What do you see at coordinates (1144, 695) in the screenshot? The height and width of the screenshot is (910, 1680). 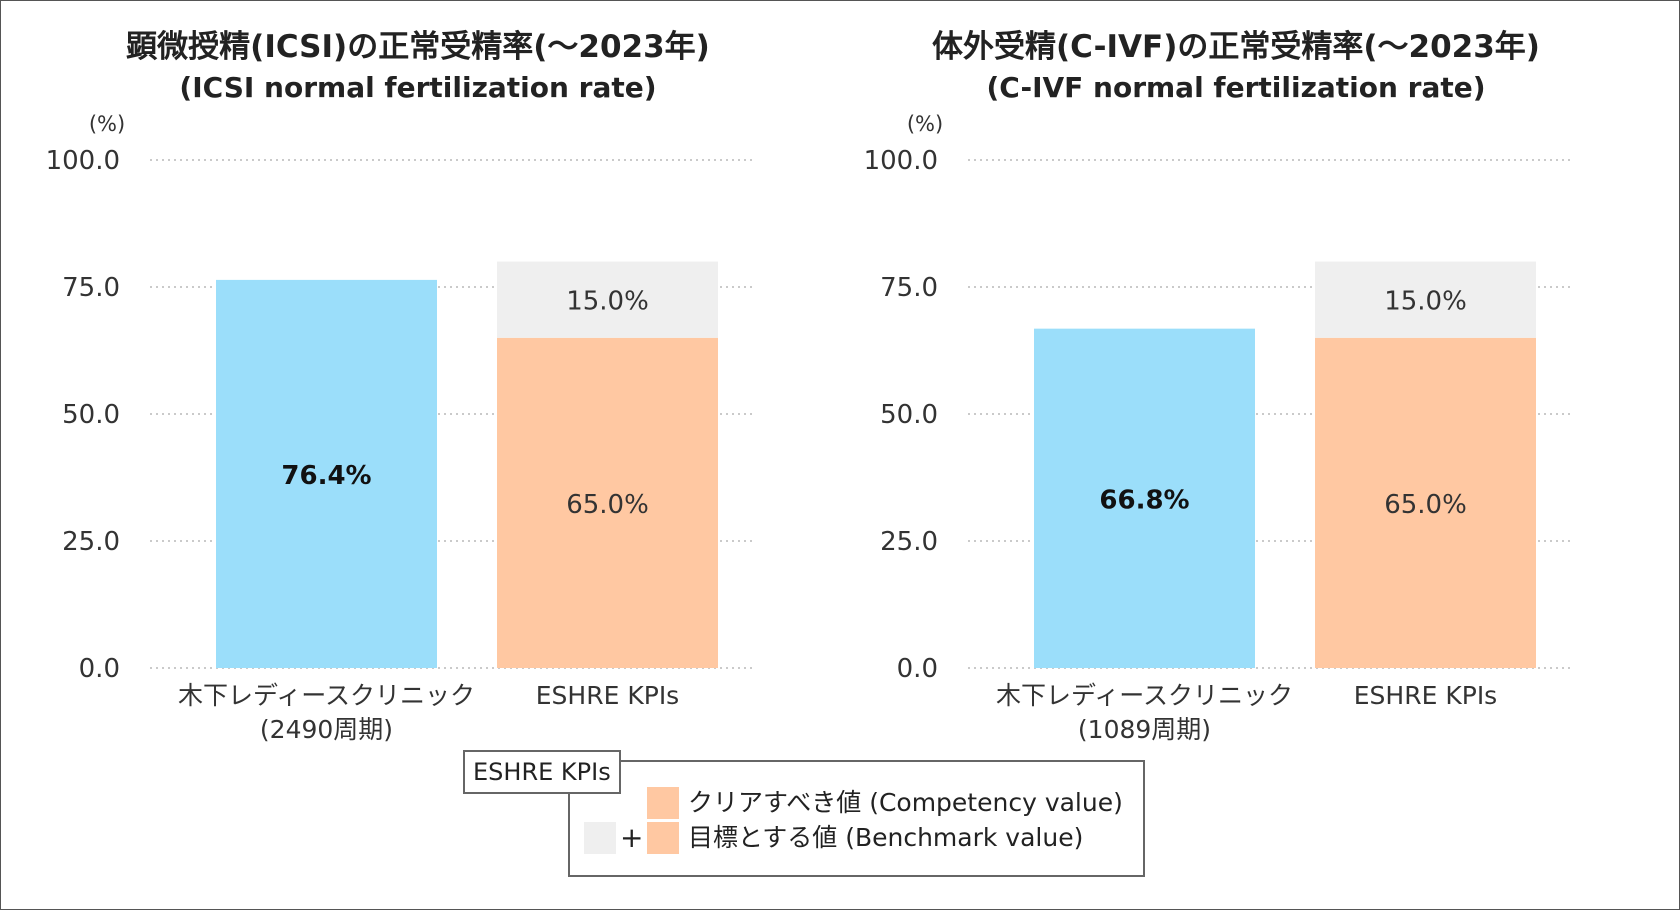 I see `chart-1-xtick-0-0: 木下レディースクリニック` at bounding box center [1144, 695].